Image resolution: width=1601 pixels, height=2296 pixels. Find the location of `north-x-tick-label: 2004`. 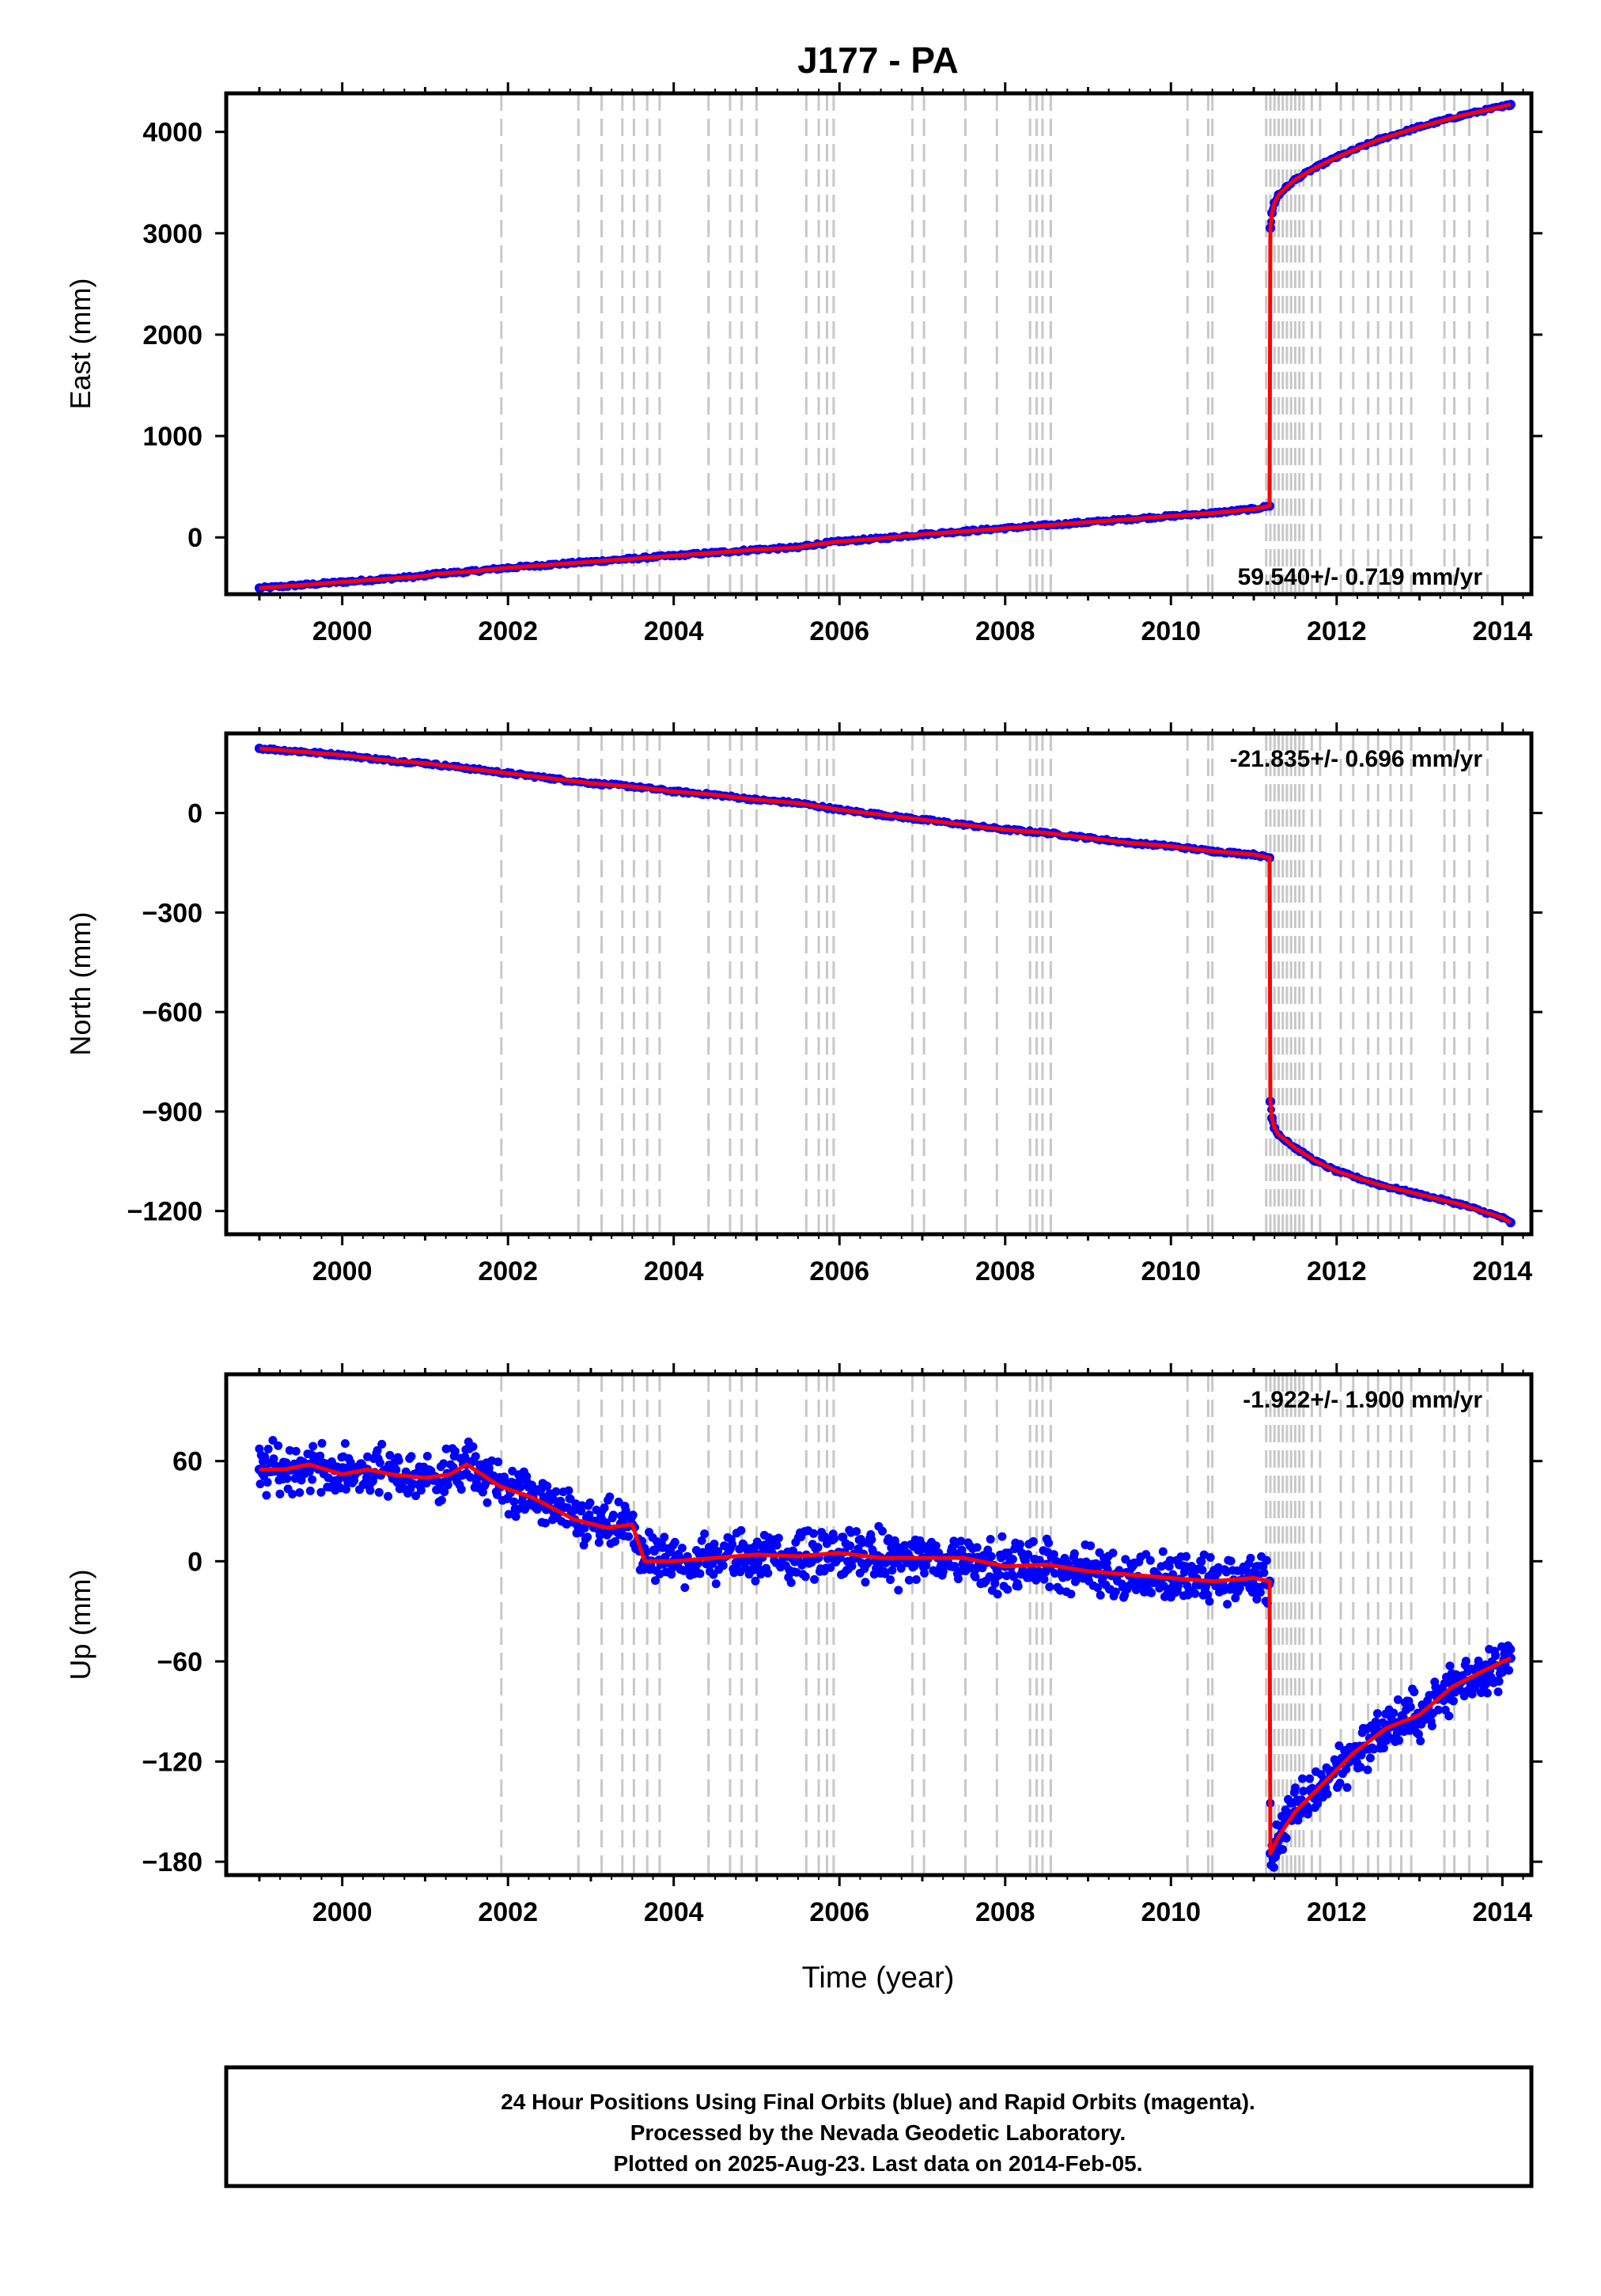

north-x-tick-label: 2004 is located at coordinates (674, 1271).